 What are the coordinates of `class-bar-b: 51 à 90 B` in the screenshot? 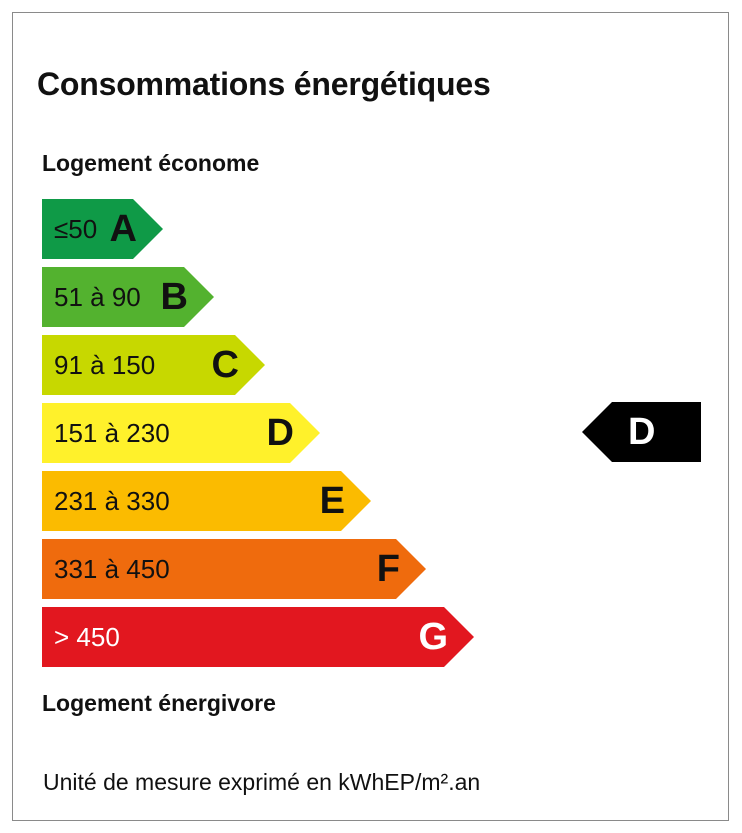 It's located at (128, 297).